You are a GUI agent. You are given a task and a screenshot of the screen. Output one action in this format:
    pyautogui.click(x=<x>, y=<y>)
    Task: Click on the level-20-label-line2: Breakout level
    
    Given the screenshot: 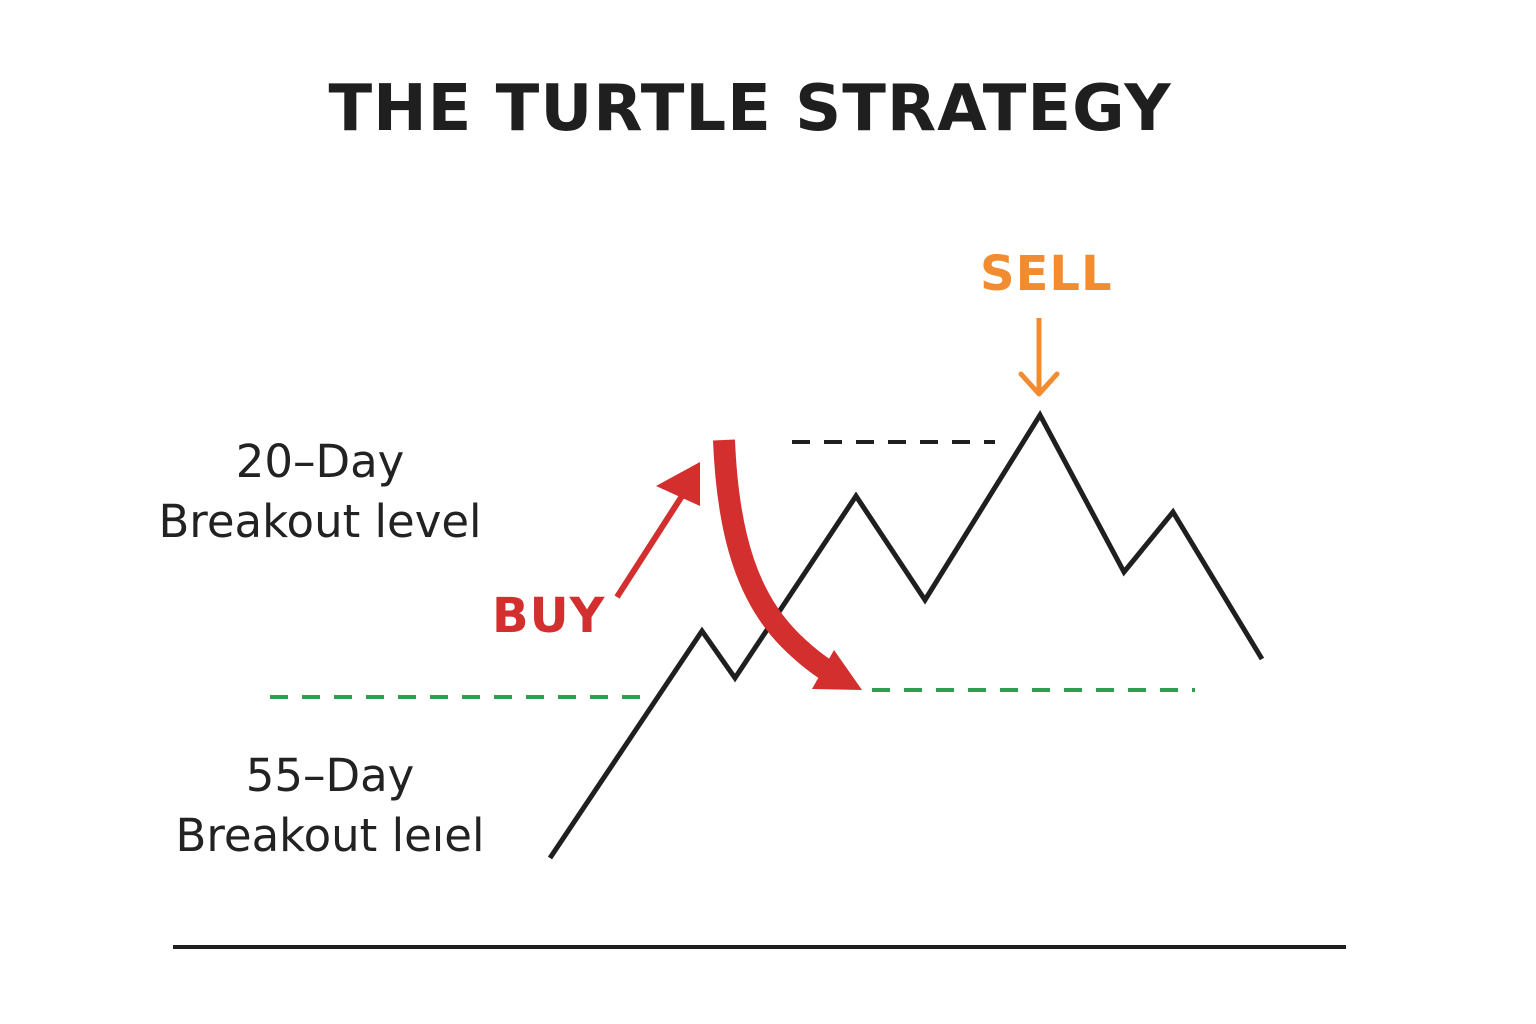 What is the action you would take?
    pyautogui.click(x=320, y=521)
    